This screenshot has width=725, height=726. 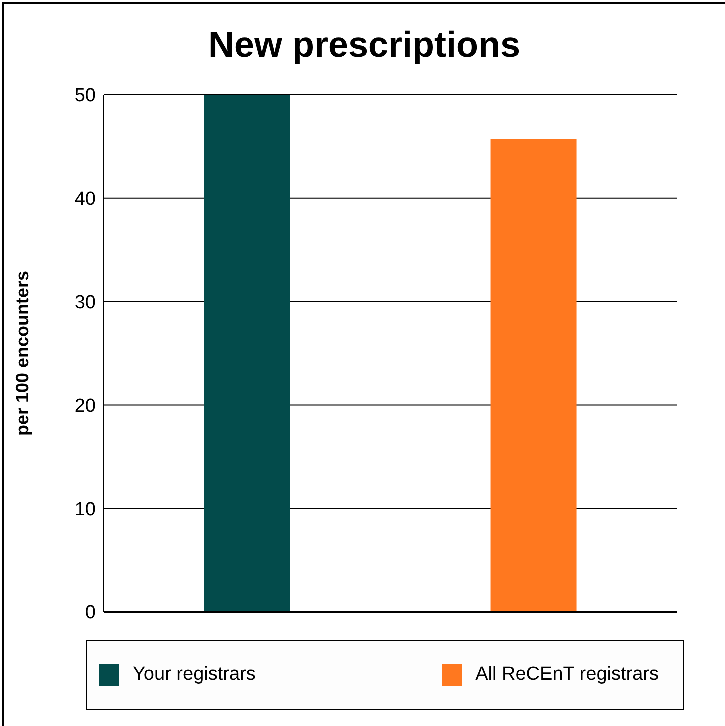 What do you see at coordinates (194, 675) in the screenshot?
I see `legend-label: Your registrars` at bounding box center [194, 675].